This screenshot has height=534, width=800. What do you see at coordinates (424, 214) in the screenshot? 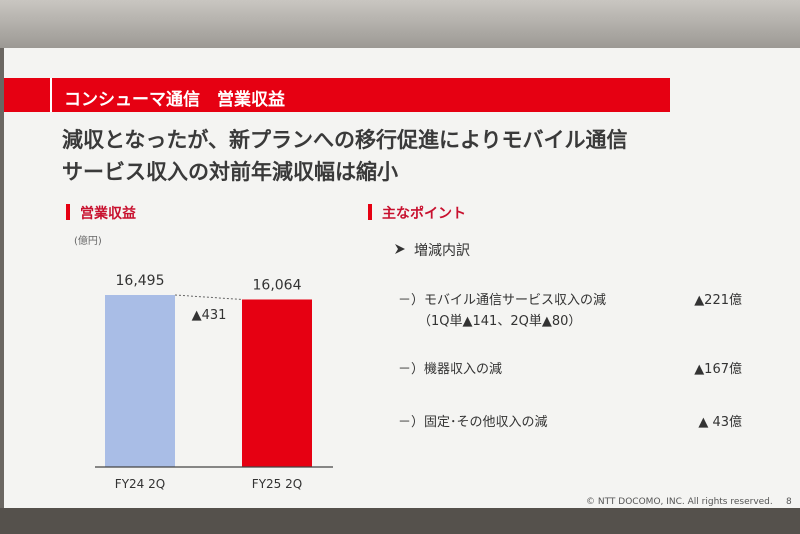
I see `points-title: 主なポイント` at bounding box center [424, 214].